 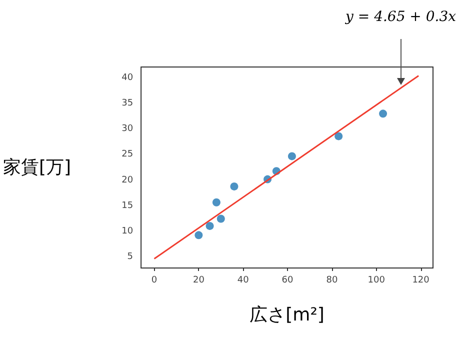 I want to click on x-tick-label: 80, so click(x=332, y=281).